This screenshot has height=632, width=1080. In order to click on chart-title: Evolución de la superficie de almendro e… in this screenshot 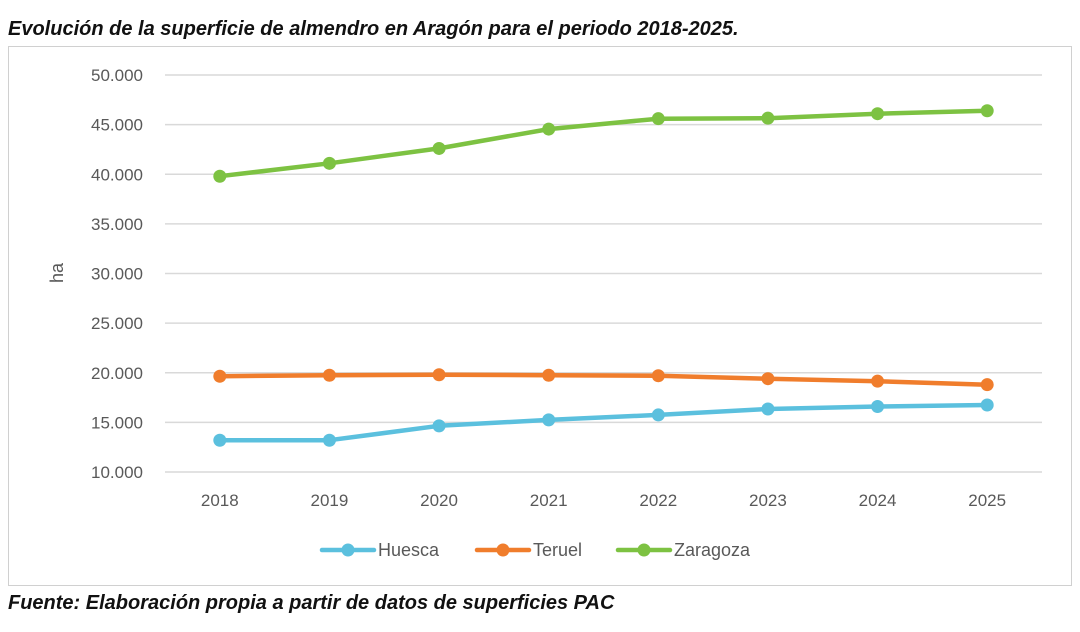, I will do `click(373, 29)`.